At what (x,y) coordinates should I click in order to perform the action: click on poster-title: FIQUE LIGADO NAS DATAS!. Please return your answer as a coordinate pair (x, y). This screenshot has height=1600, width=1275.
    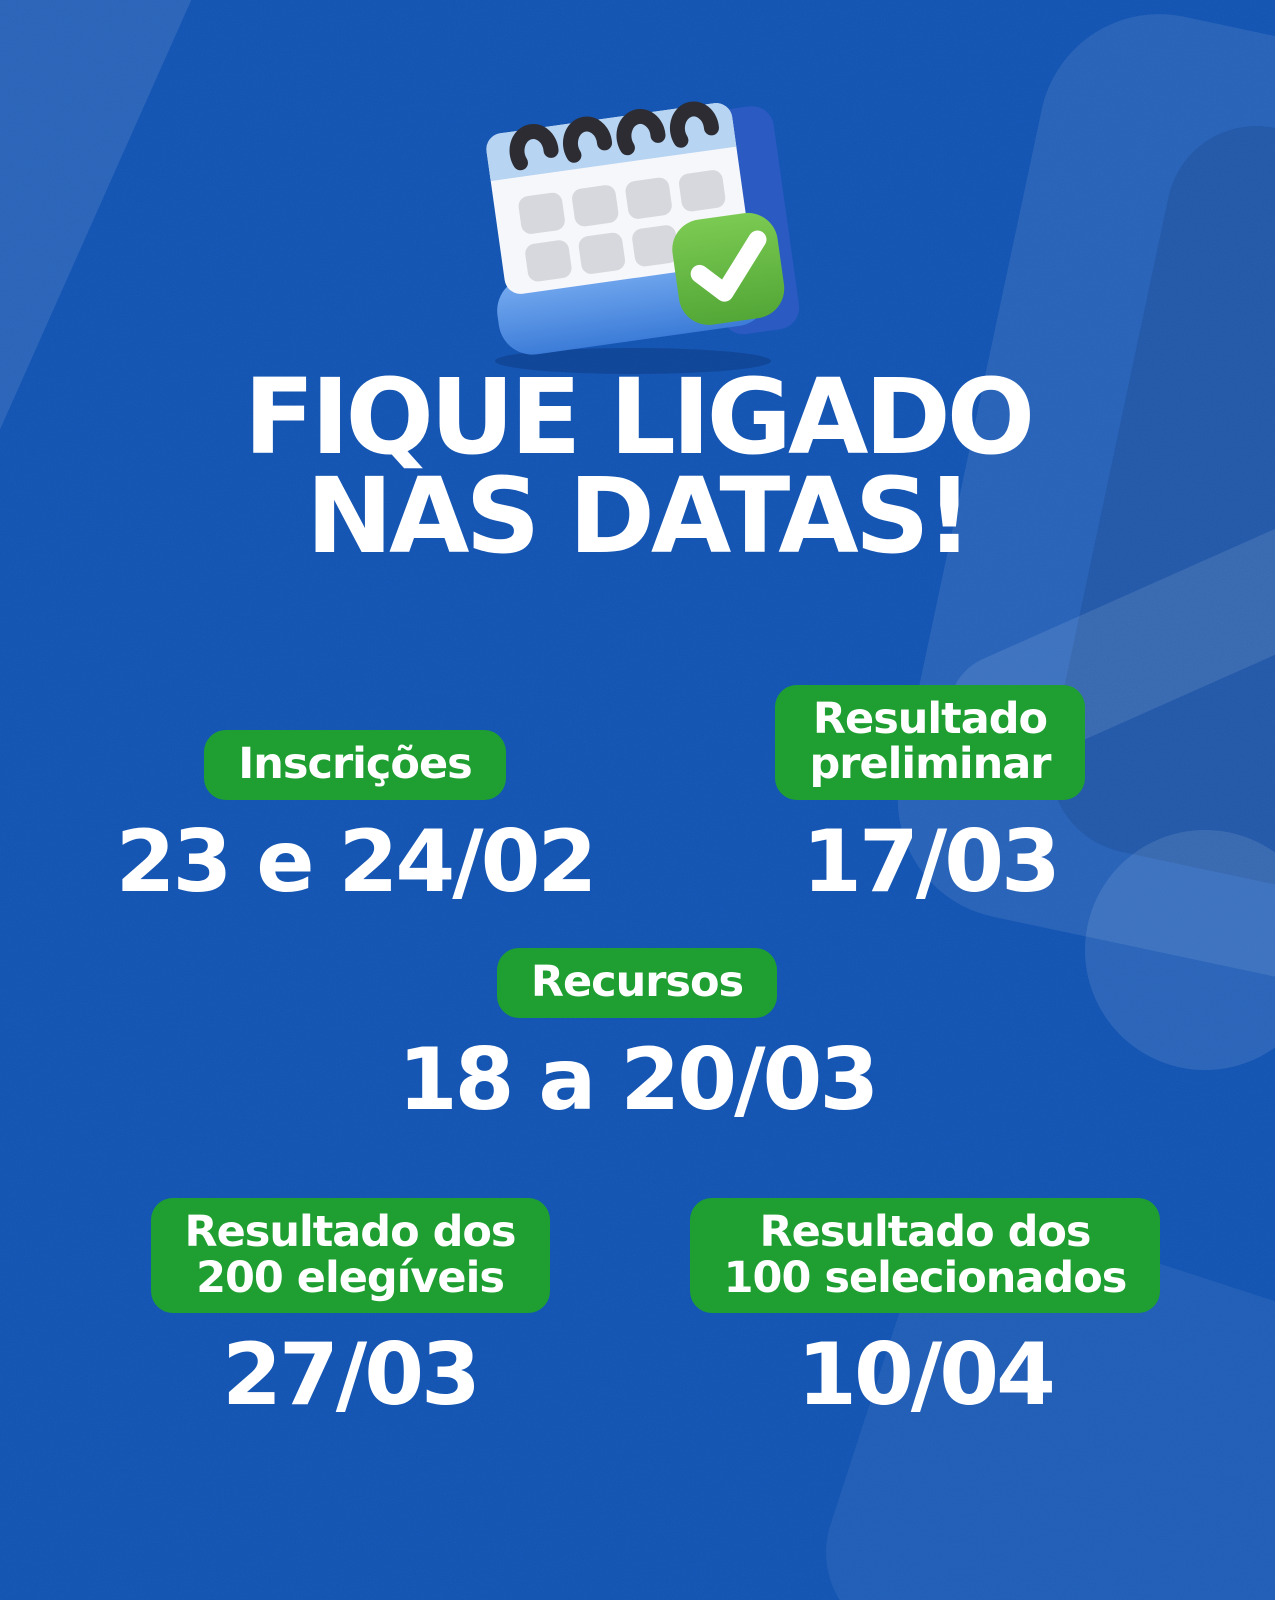
    Looking at the image, I should click on (637, 466).